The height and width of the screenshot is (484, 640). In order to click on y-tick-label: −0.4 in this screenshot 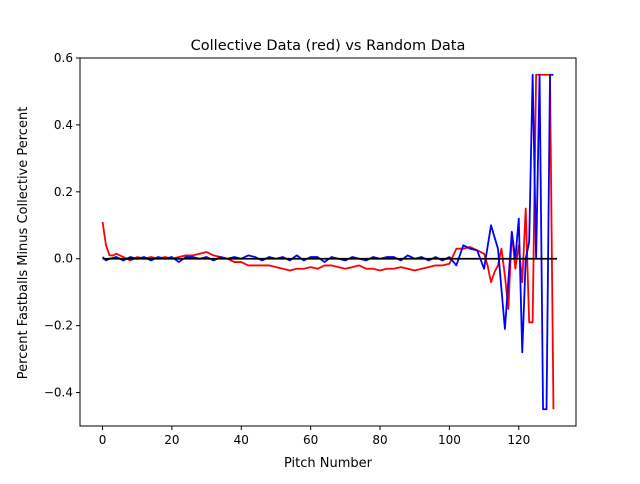, I will do `click(58, 393)`.